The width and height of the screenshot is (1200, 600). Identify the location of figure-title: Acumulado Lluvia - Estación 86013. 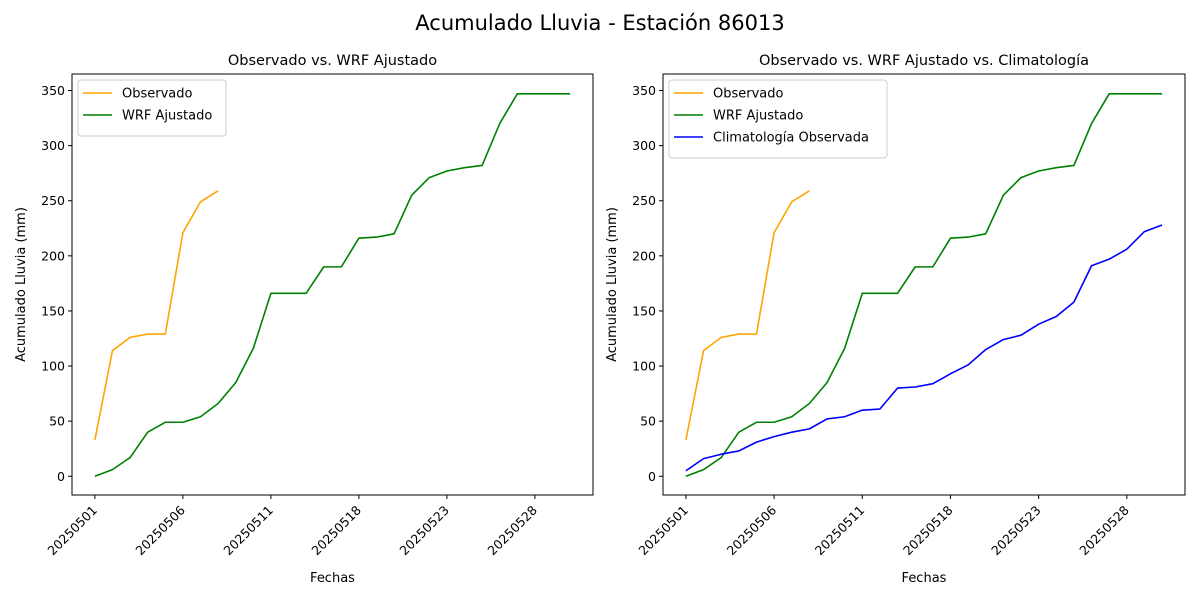
(599, 23).